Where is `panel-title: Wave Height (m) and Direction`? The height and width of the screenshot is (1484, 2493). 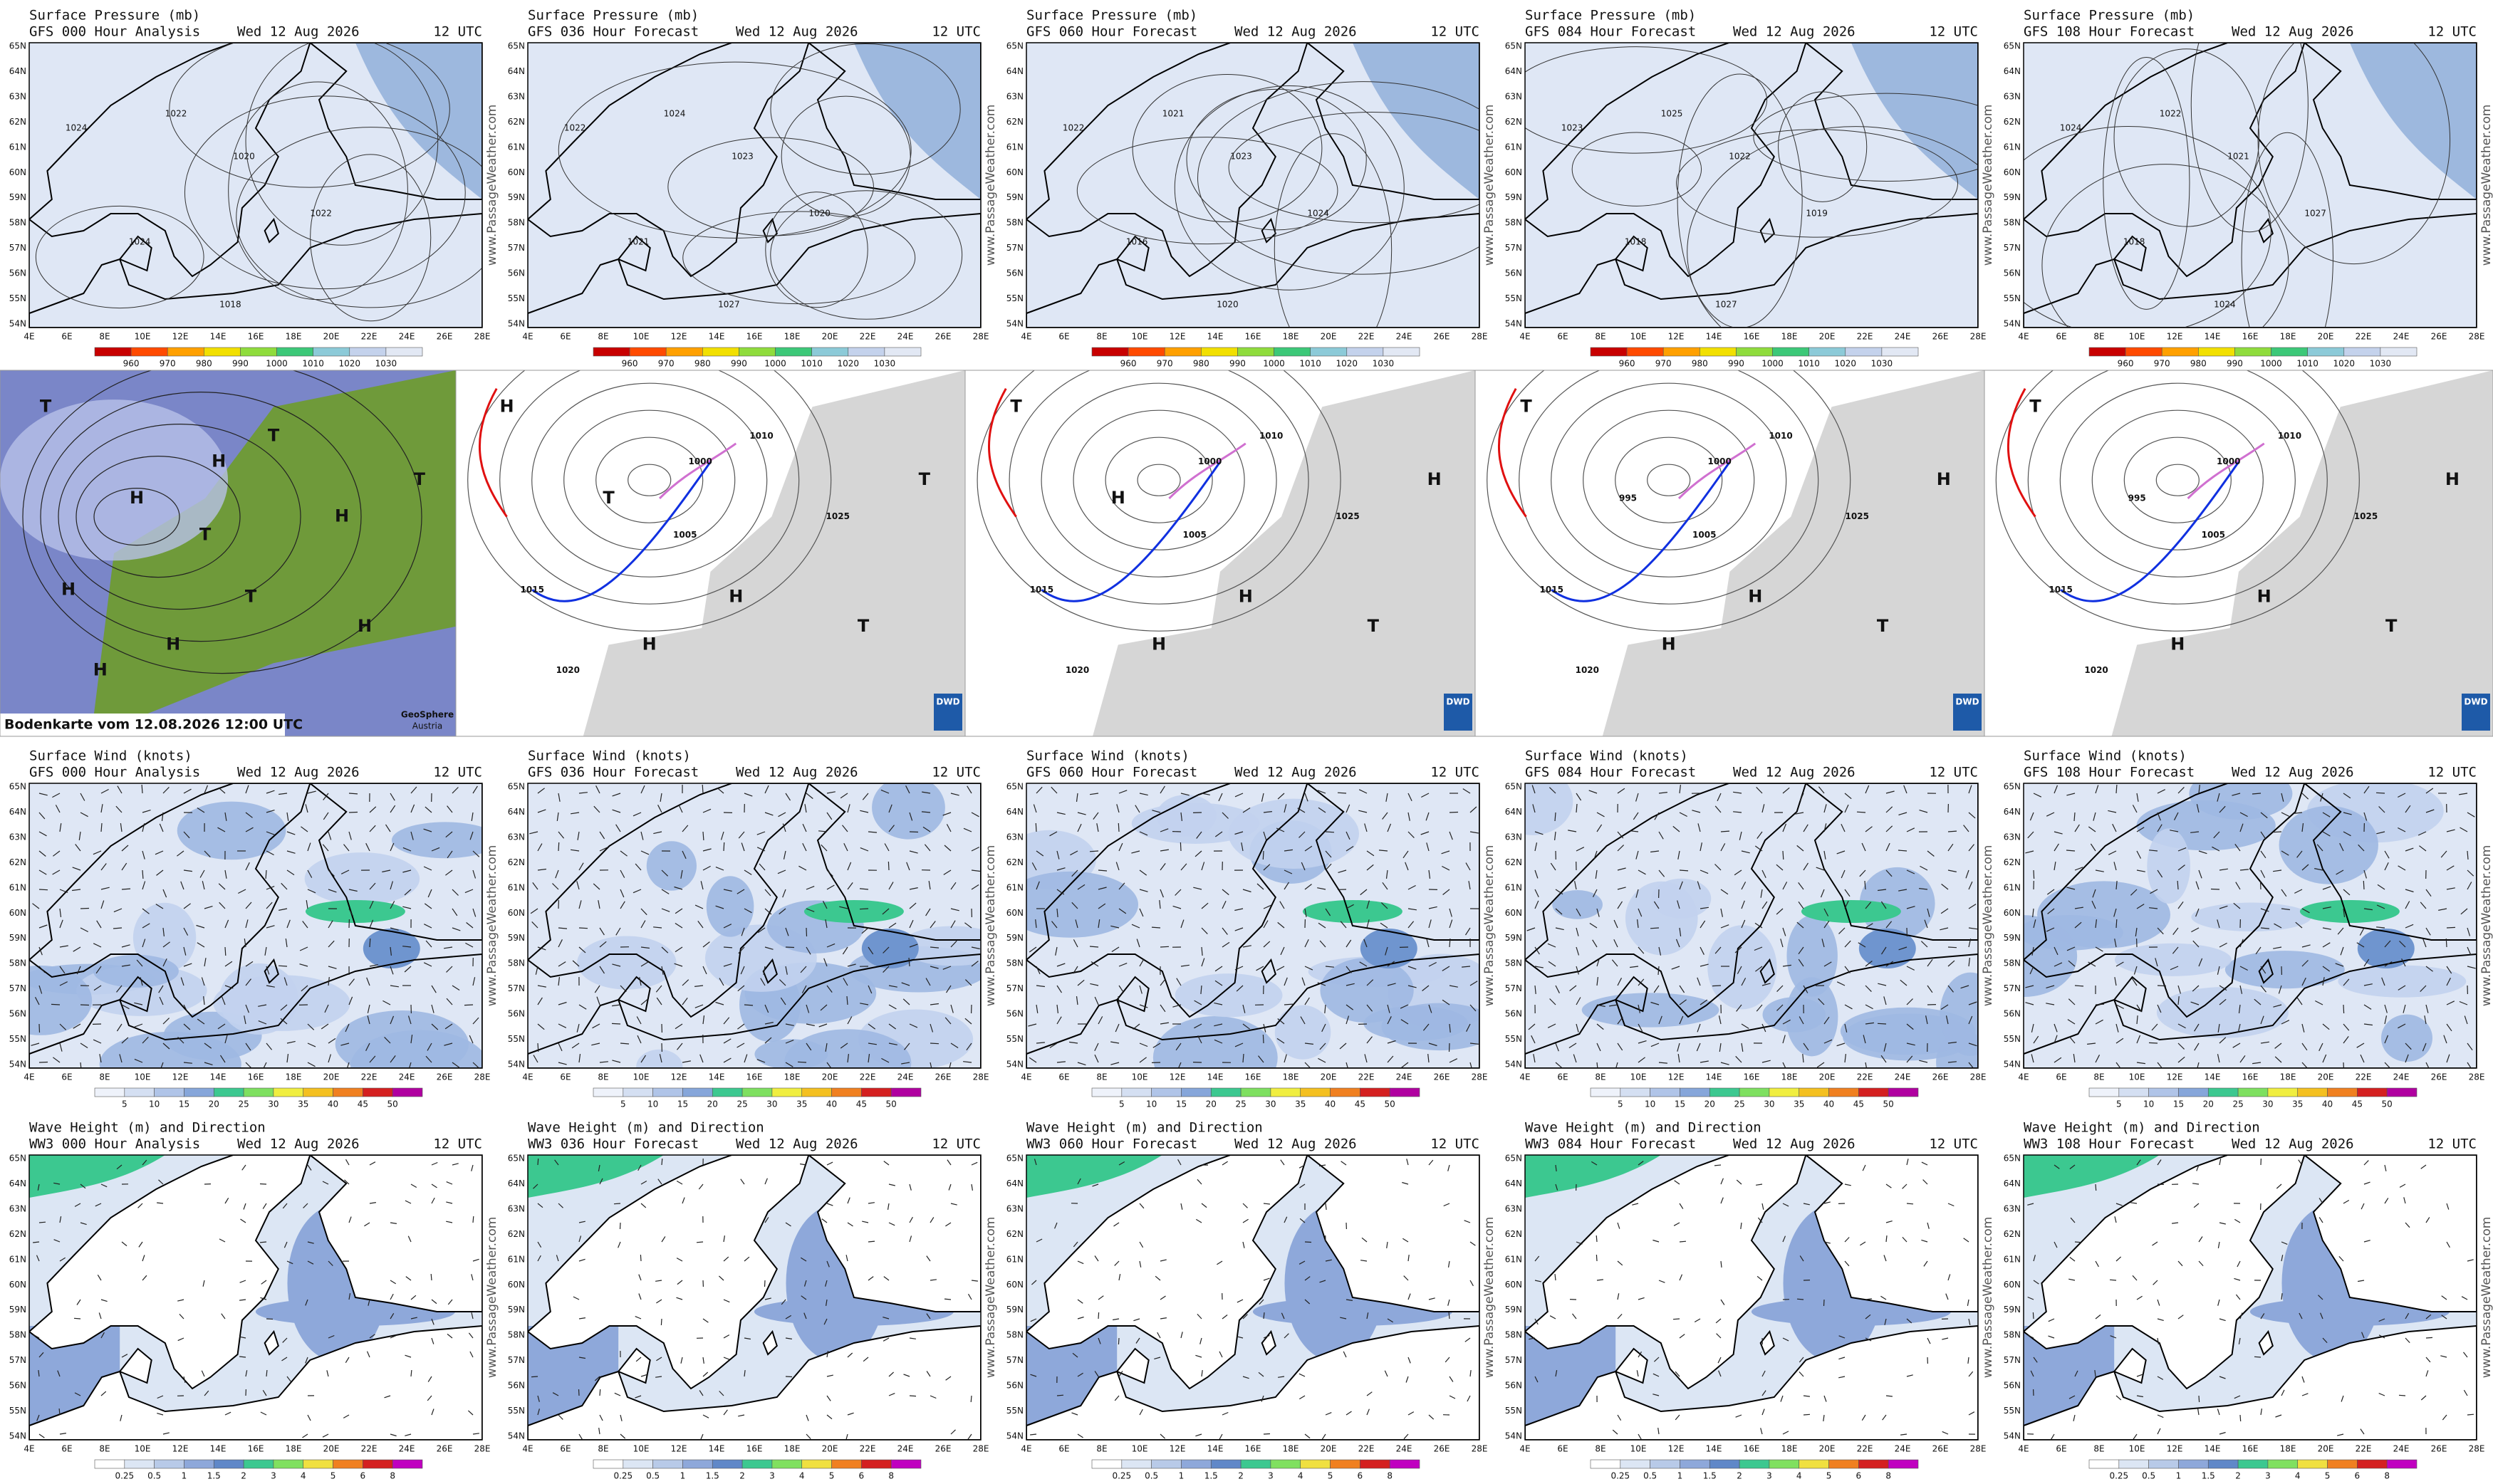
panel-title: Wave Height (m) and Direction is located at coordinates (1145, 1128).